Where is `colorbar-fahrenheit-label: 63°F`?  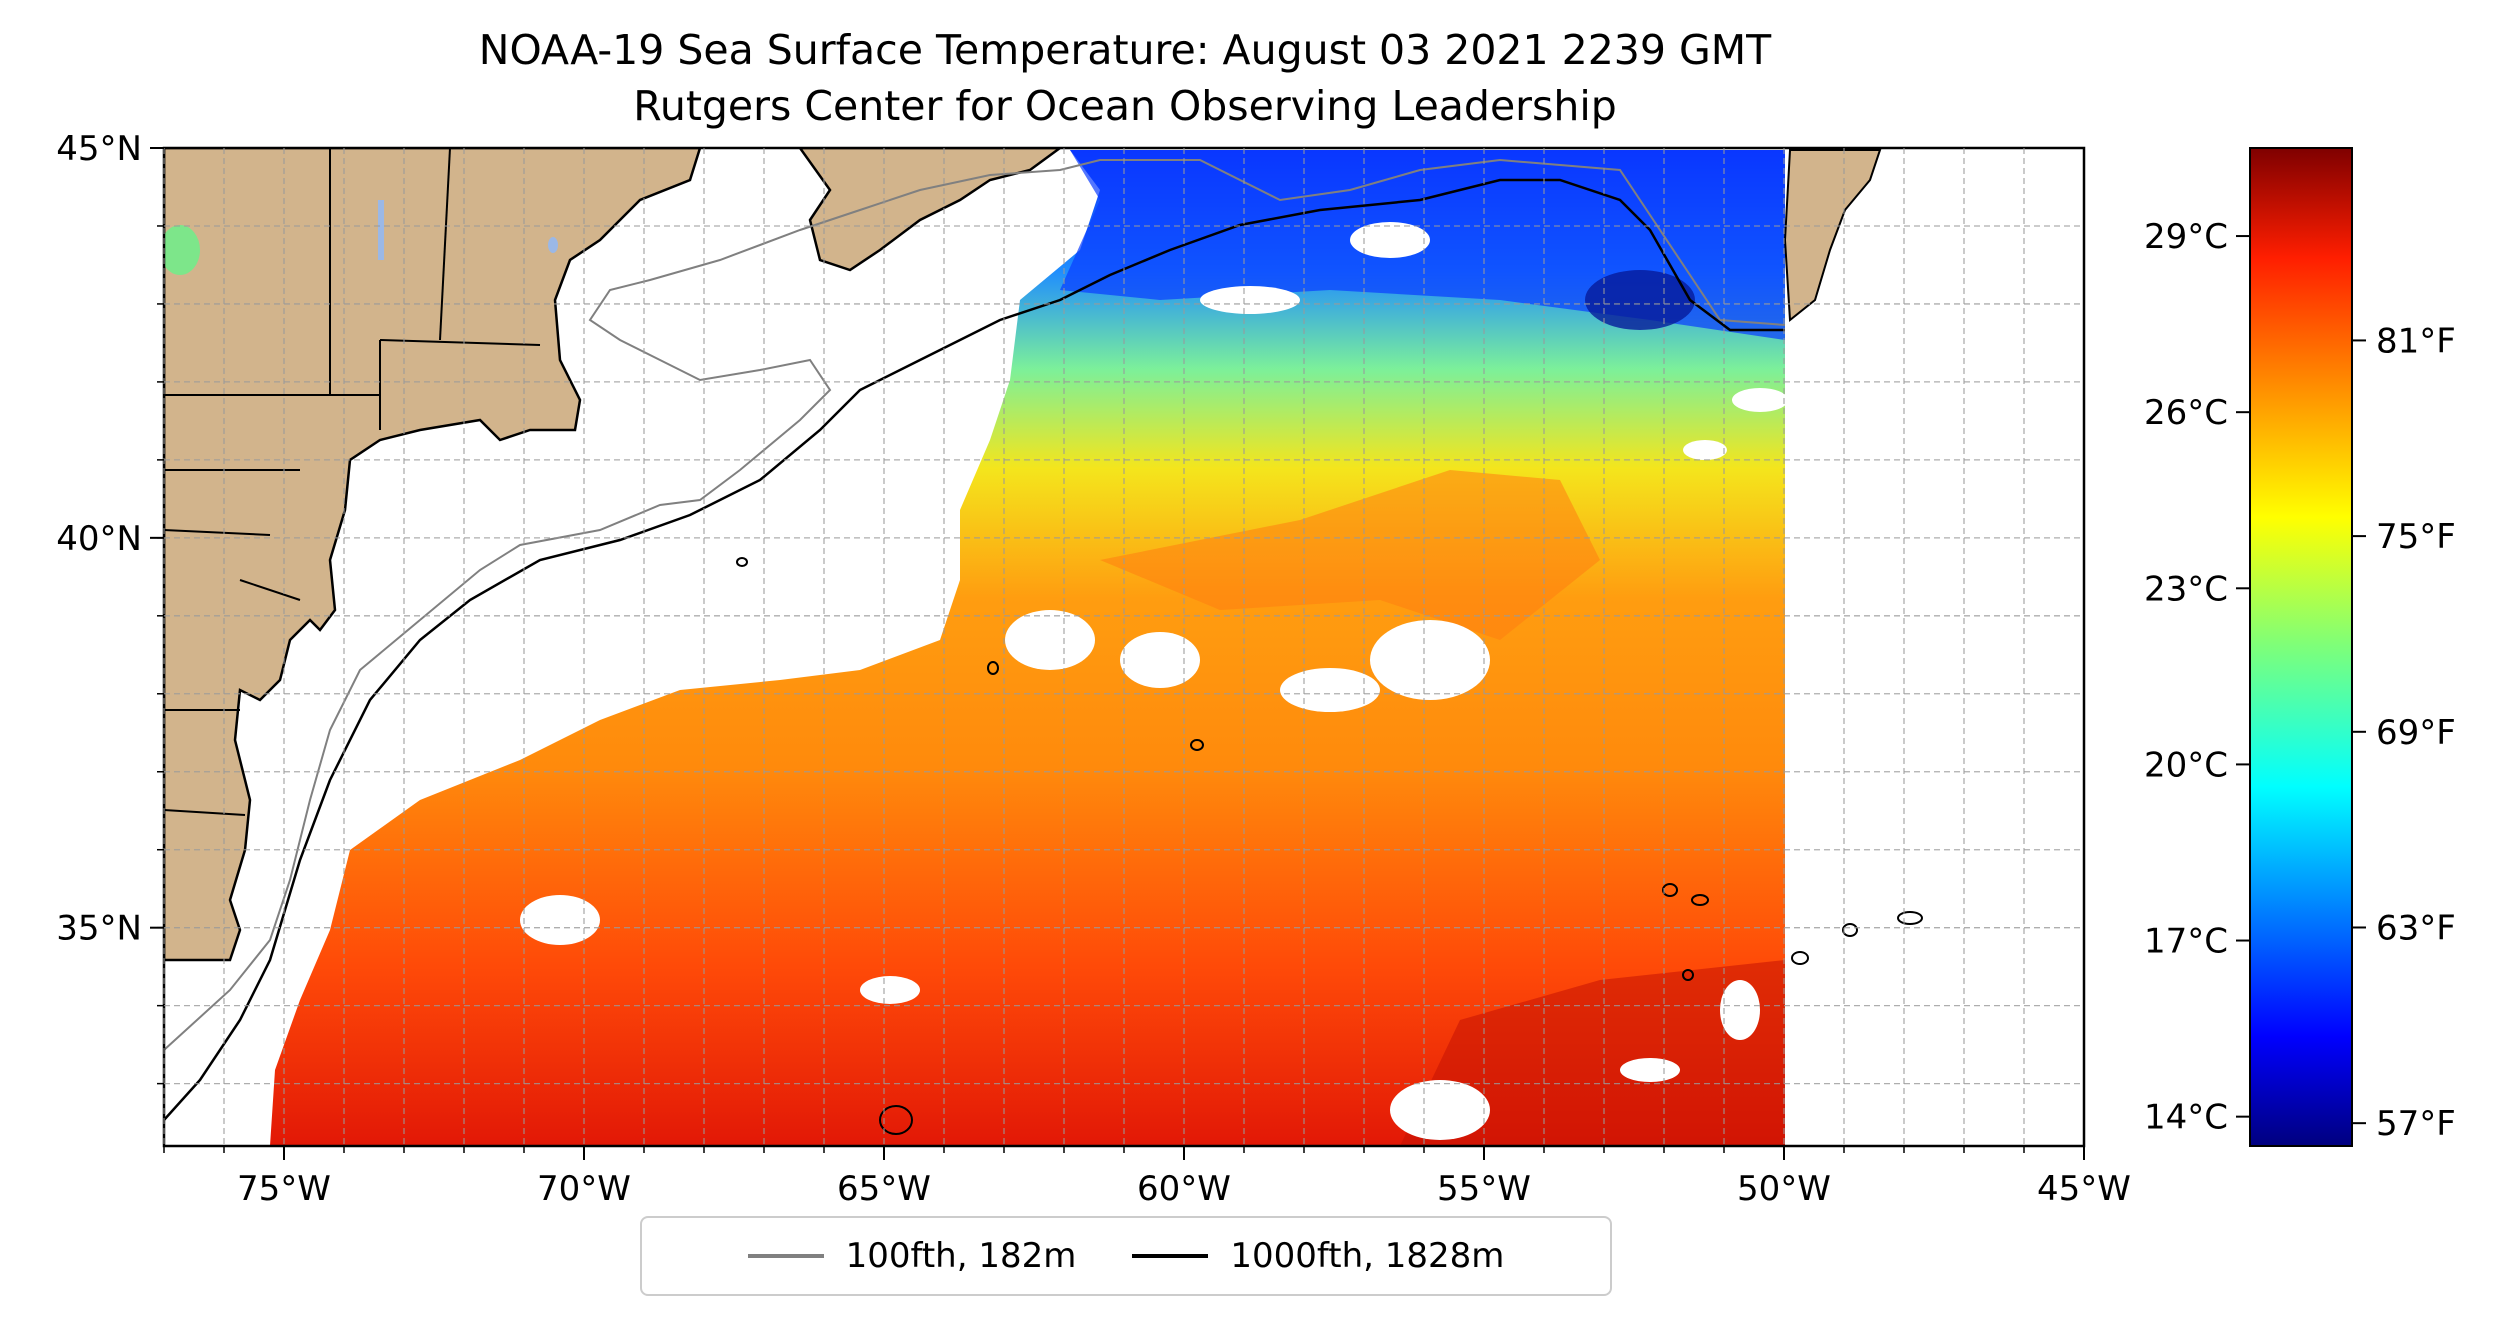
colorbar-fahrenheit-label: 63°F is located at coordinates (2416, 928).